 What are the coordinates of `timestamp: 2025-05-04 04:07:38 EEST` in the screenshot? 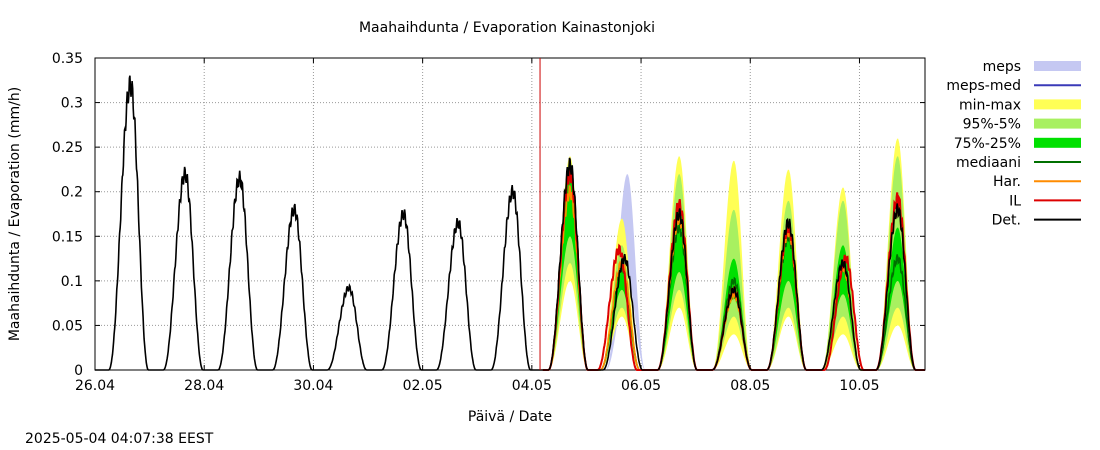 It's located at (119, 439).